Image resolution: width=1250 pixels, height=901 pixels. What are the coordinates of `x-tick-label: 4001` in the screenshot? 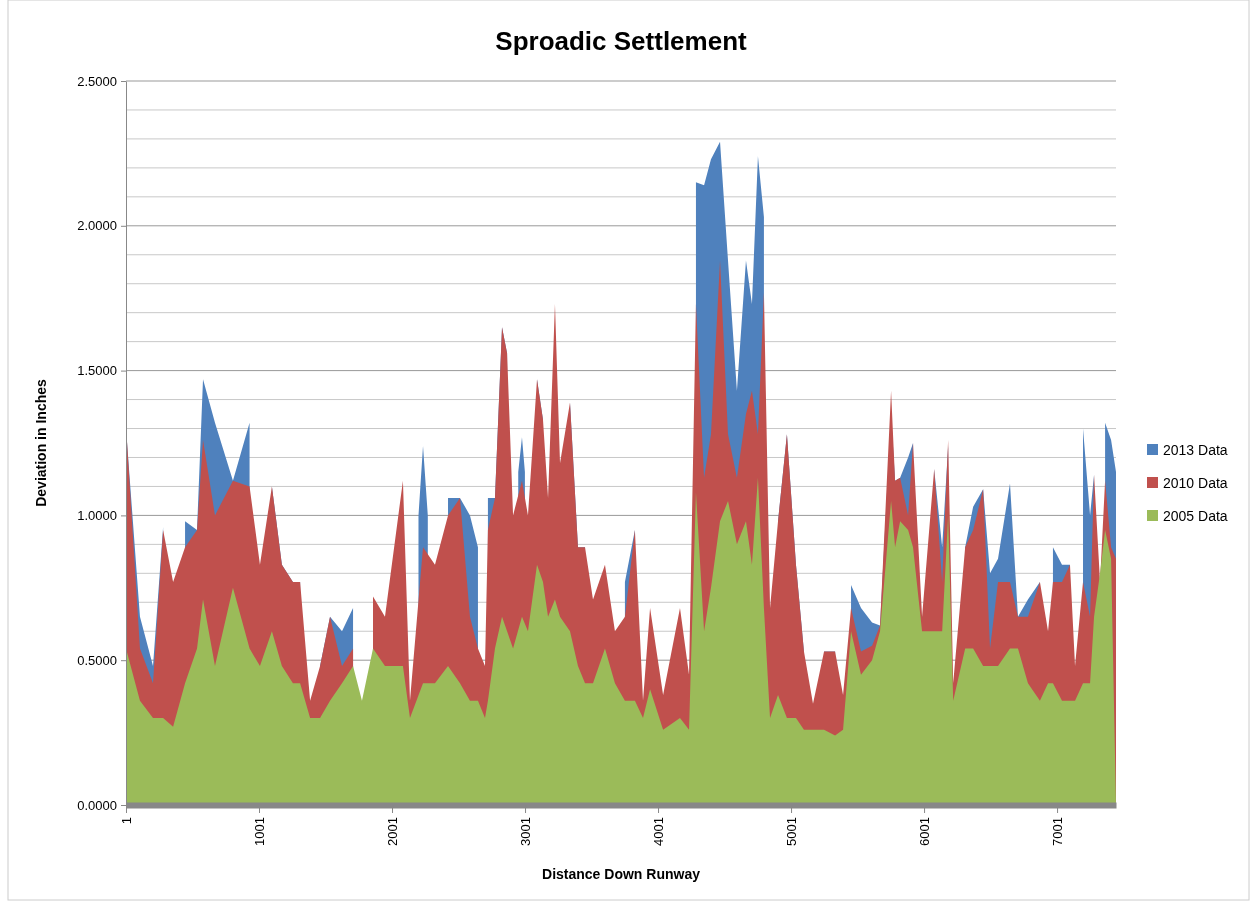 It's located at (659, 831).